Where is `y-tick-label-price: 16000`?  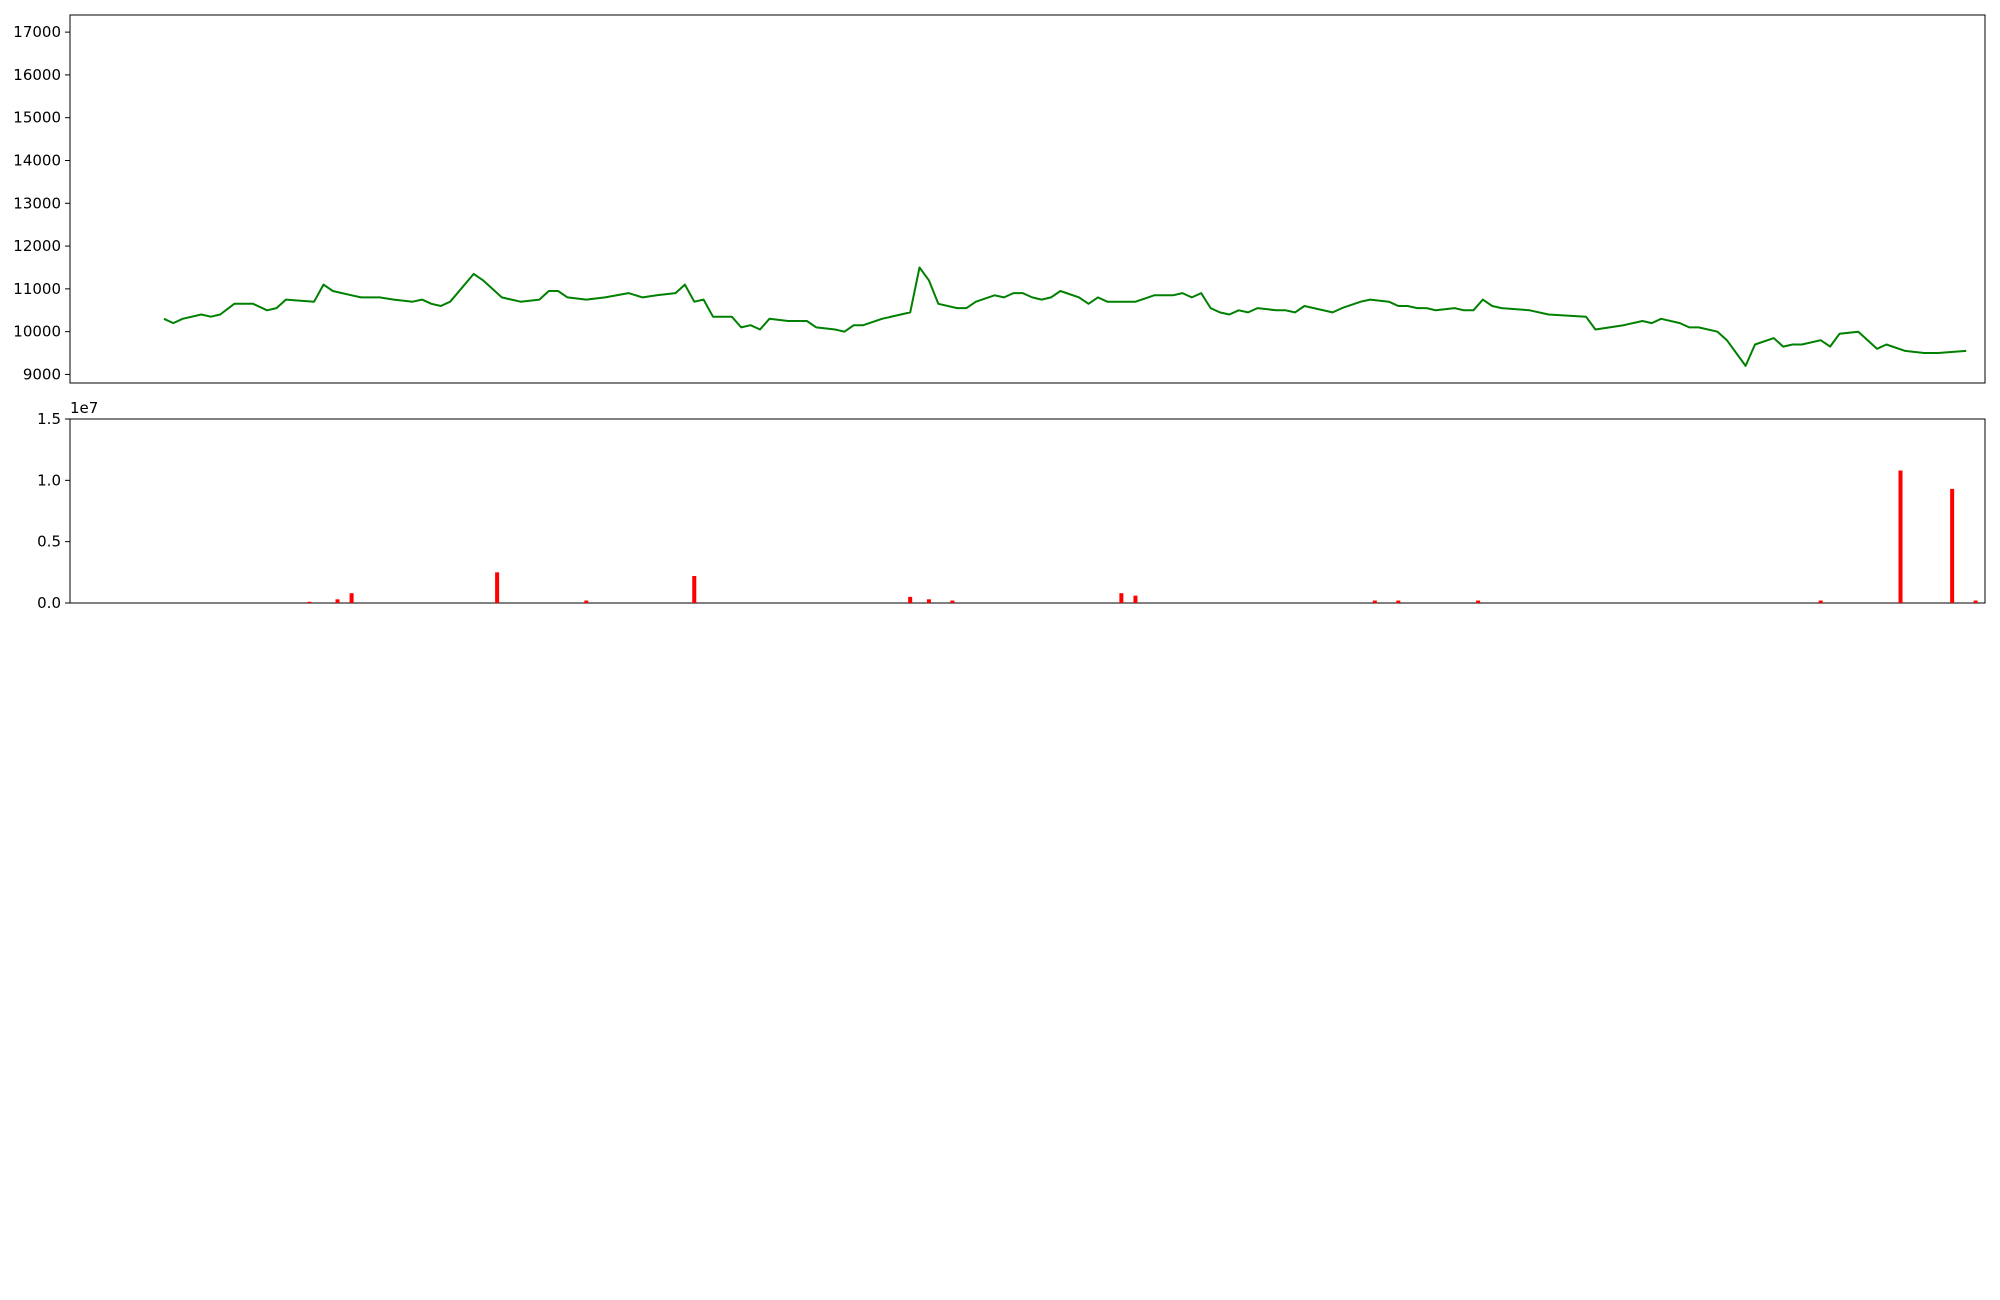
y-tick-label-price: 16000 is located at coordinates (37, 75).